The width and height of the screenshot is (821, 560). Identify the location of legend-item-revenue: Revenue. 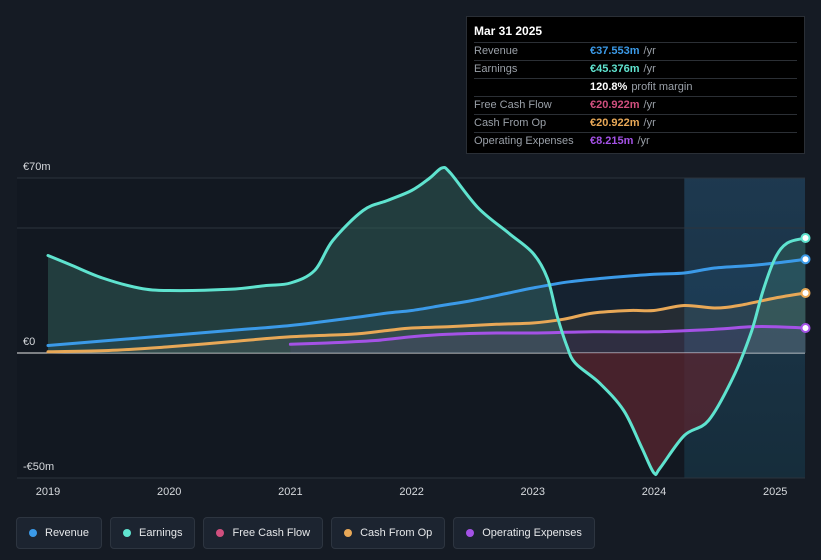
(59, 533).